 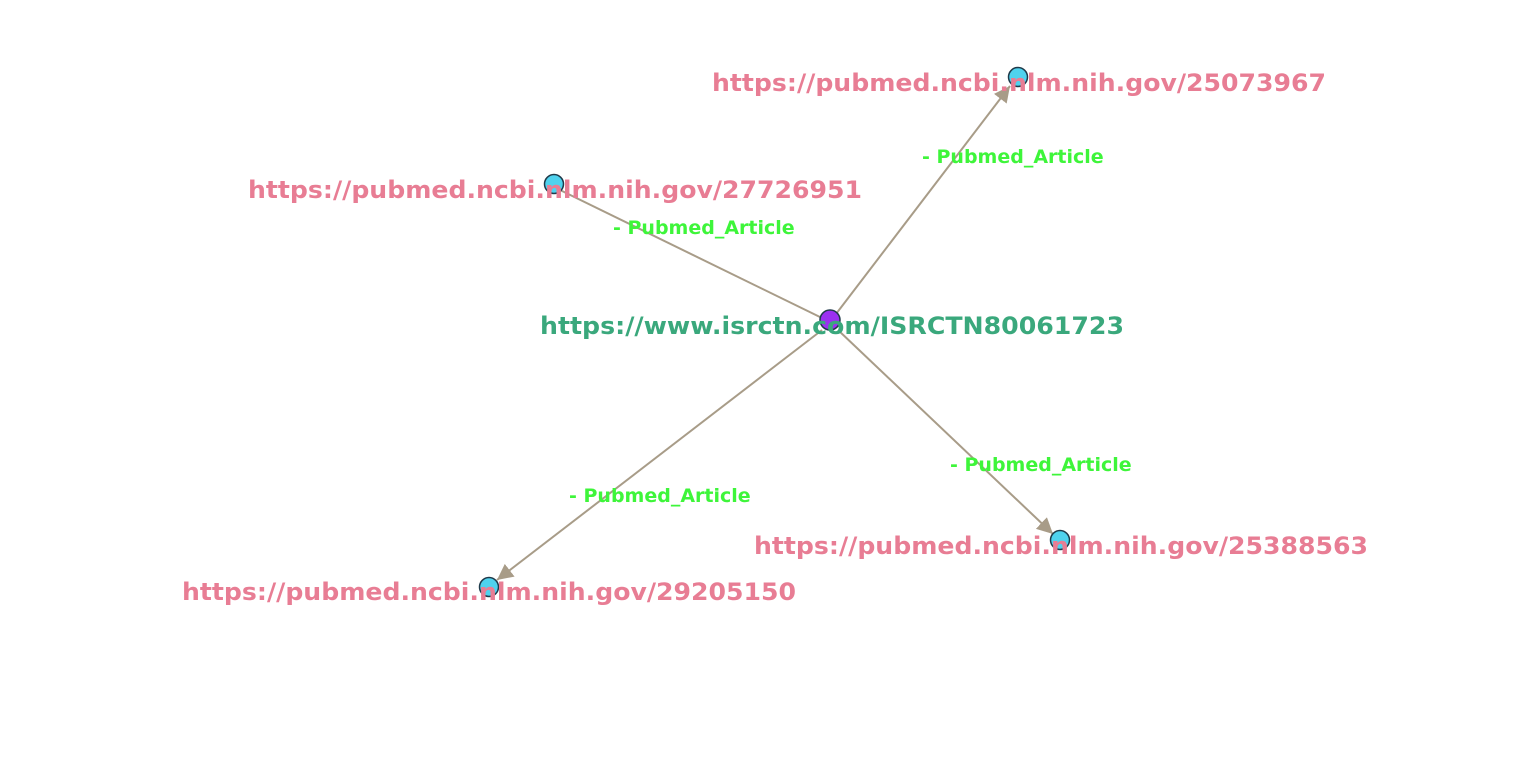 I want to click on leaf-label-25073967: https://pubmed.ncbi.nlm.nih.gov/25073967, so click(x=1019, y=83).